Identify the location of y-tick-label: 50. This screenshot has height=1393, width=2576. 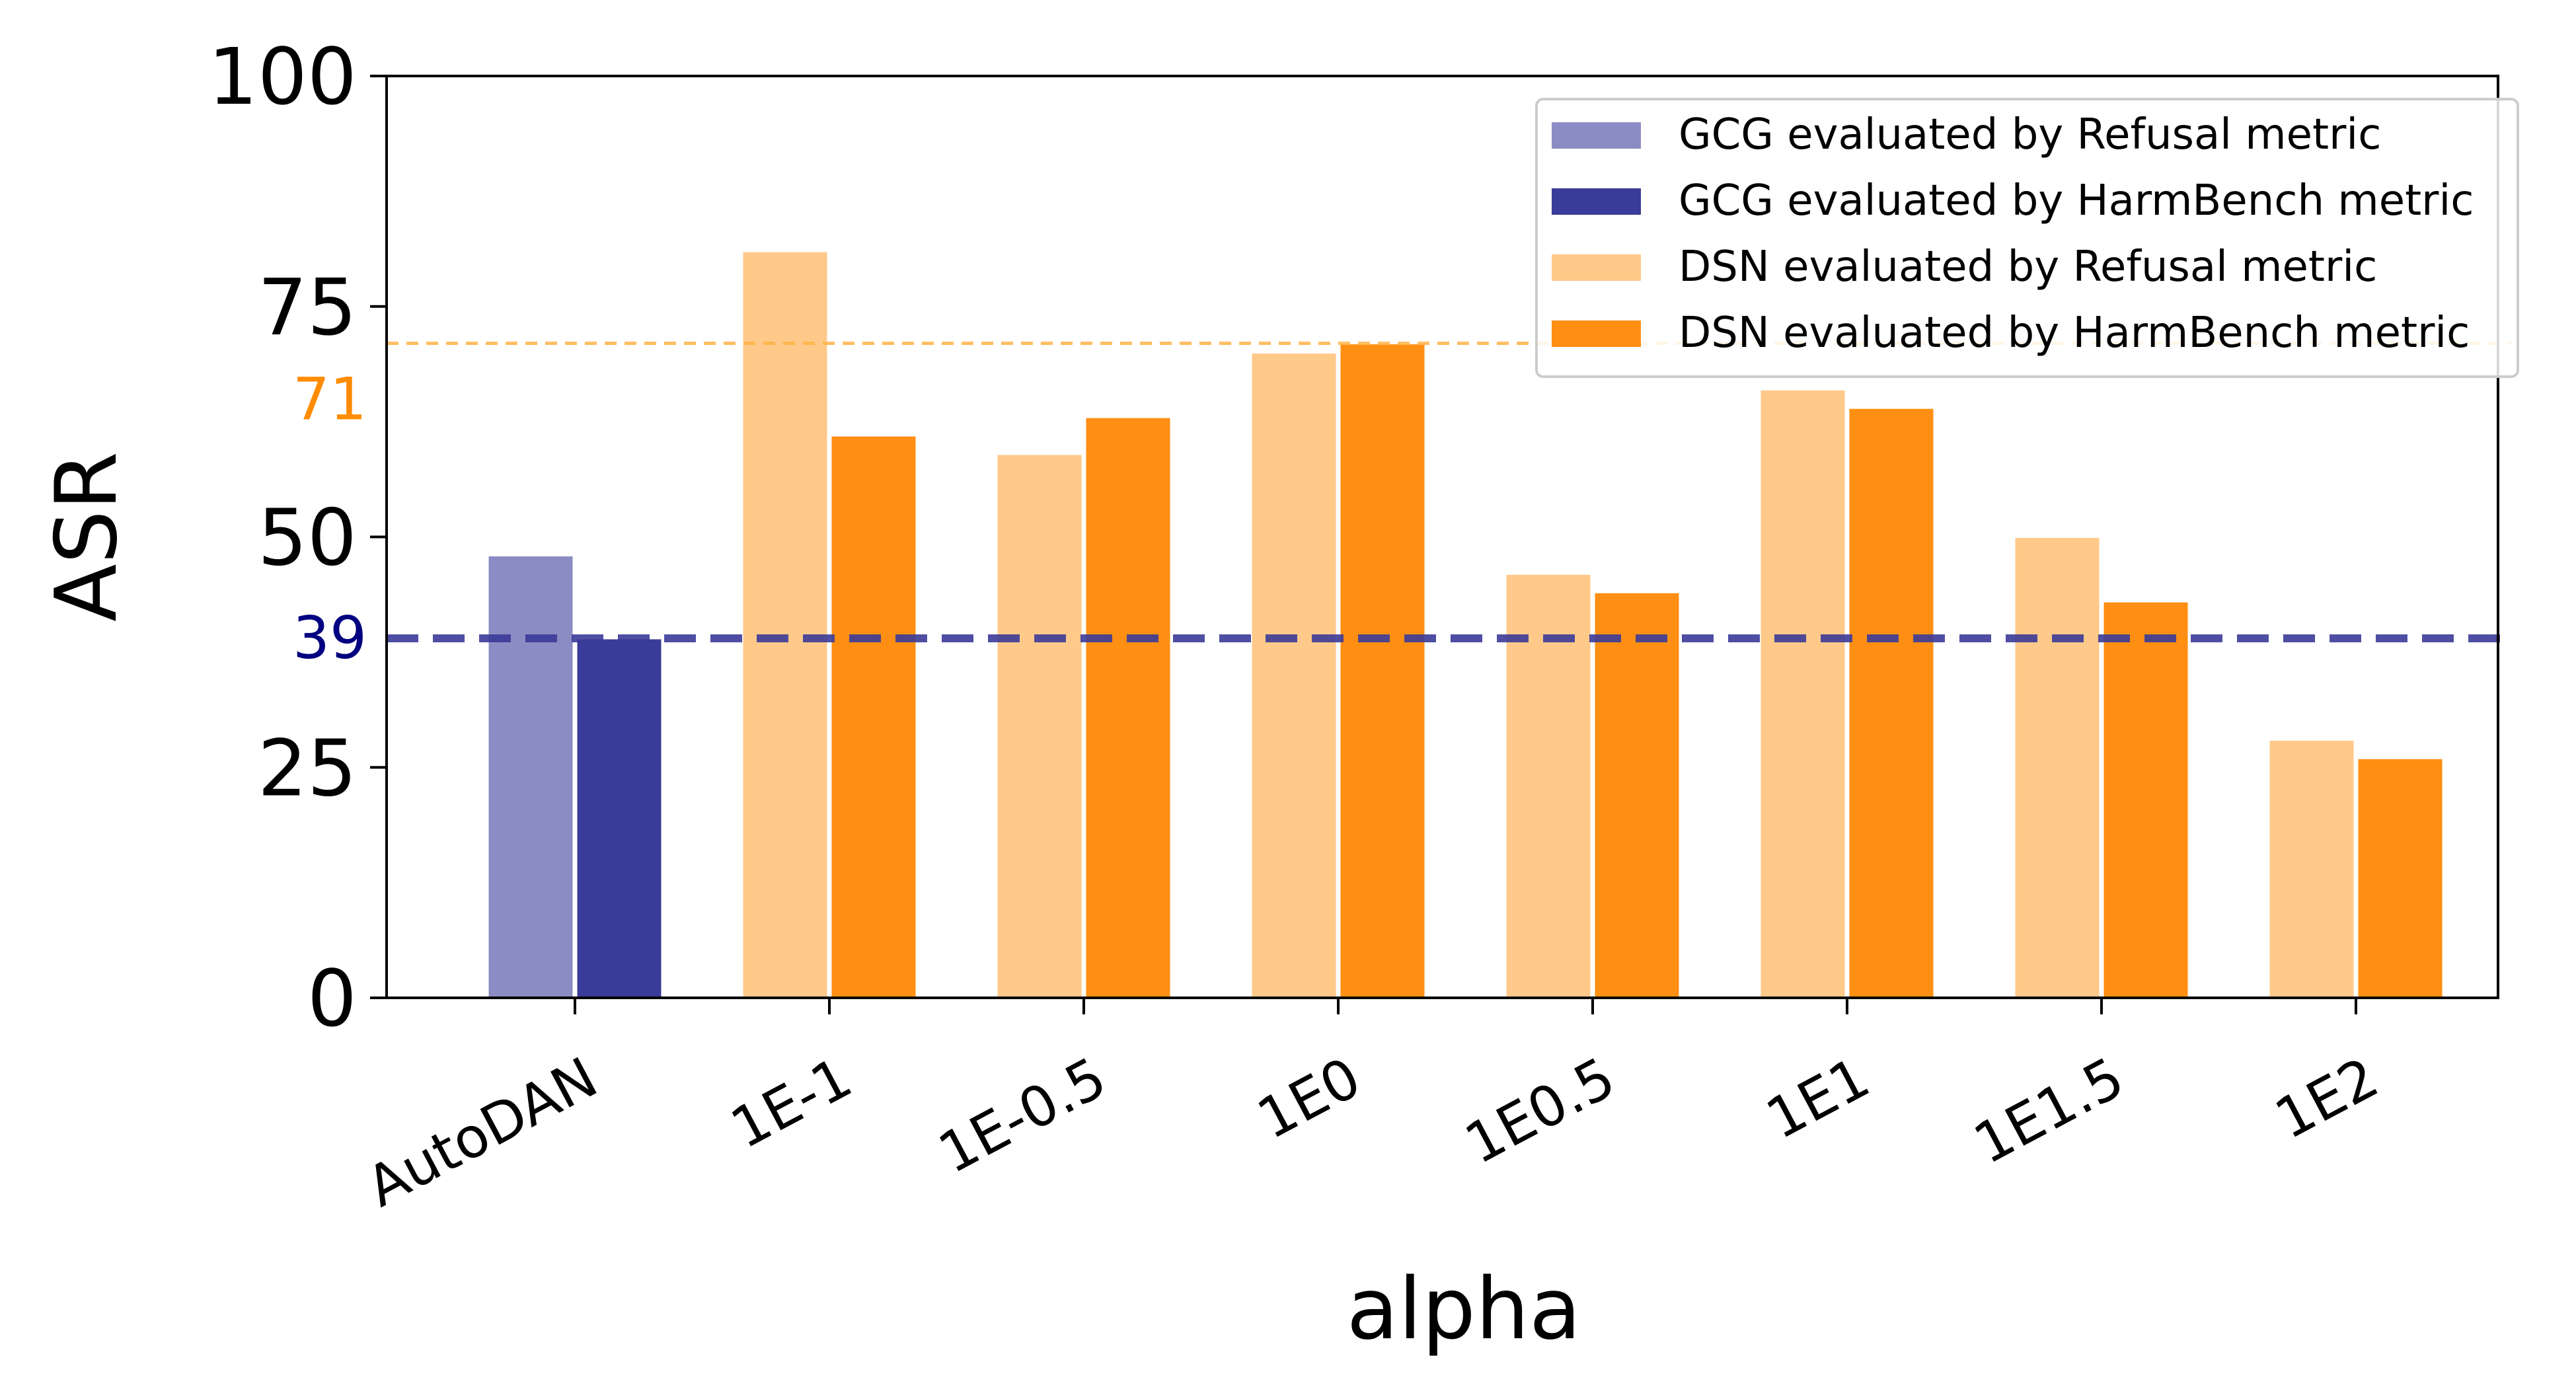
(307, 538).